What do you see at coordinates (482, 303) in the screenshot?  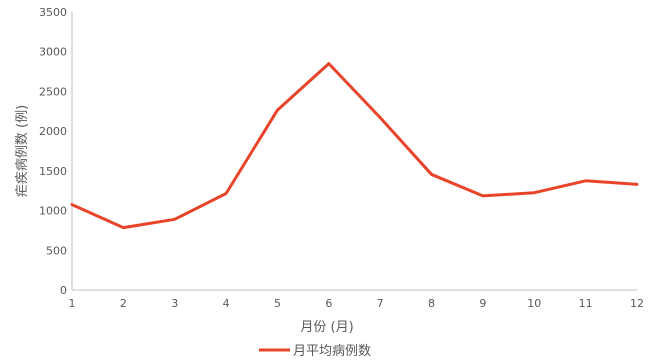 I see `x-tick-label: 9` at bounding box center [482, 303].